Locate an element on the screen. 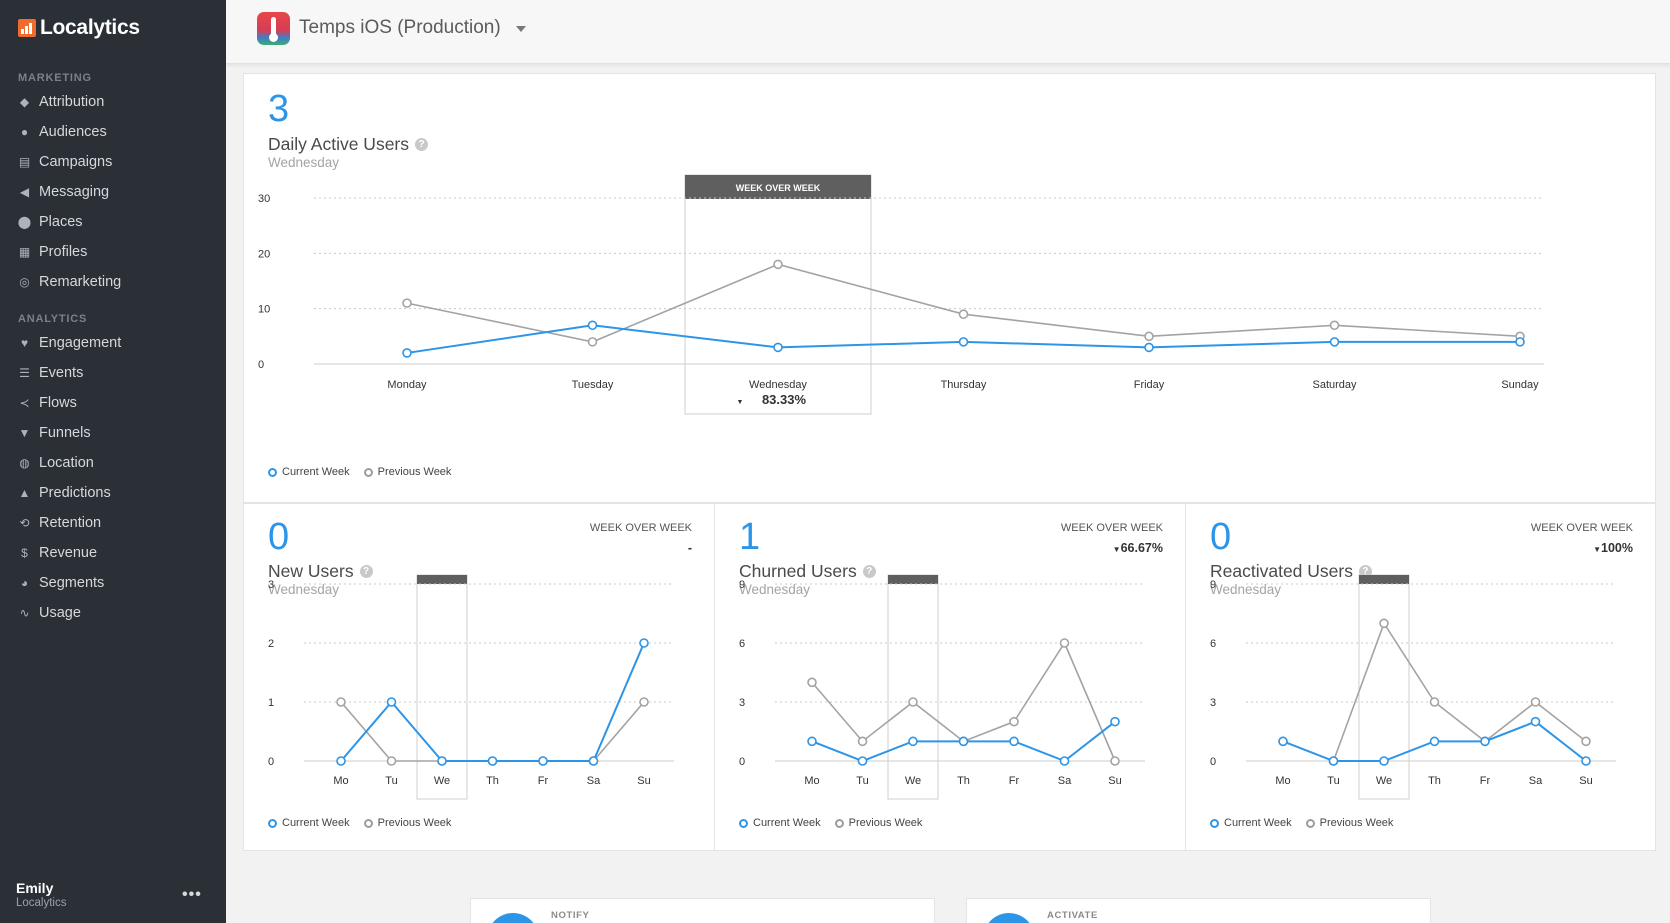  user-menu-button: ••• is located at coordinates (192, 894).